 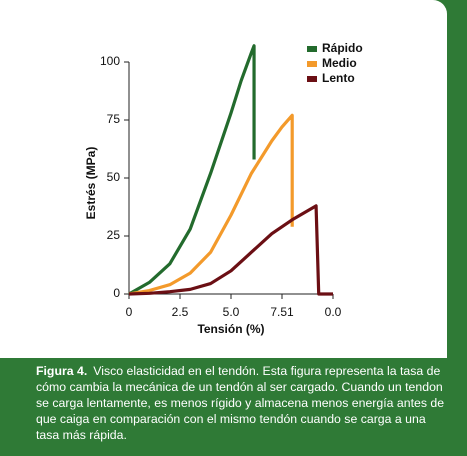 What do you see at coordinates (231, 312) in the screenshot?
I see `x-tick-label: 5.0` at bounding box center [231, 312].